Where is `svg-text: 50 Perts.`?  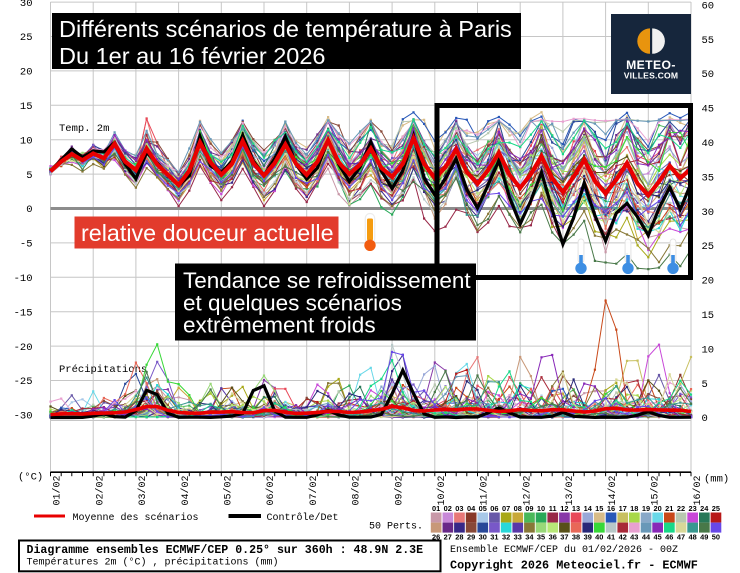 svg-text: 50 Perts. is located at coordinates (396, 527).